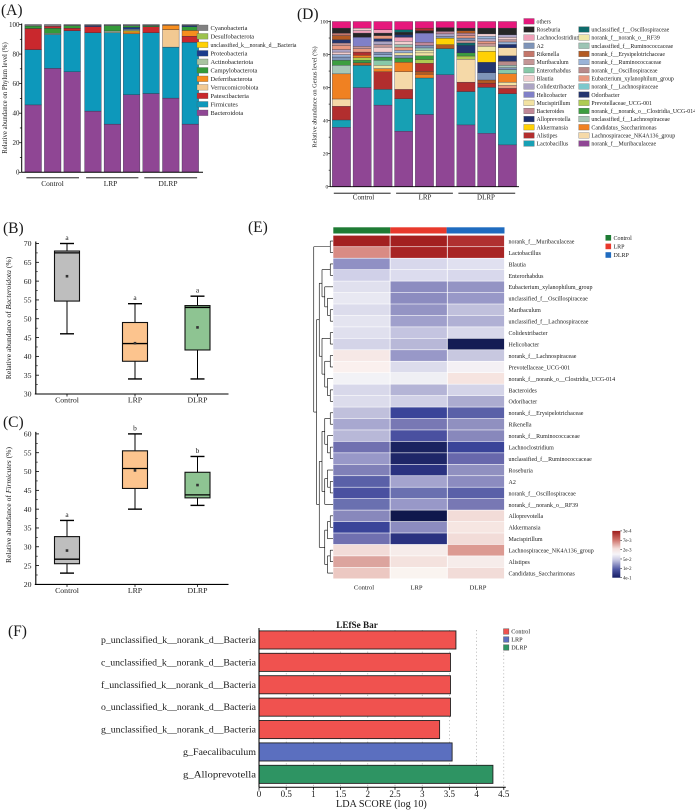 Image resolution: width=695 pixels, height=810 pixels. What do you see at coordinates (627, 560) in the screenshot?
I see `svg-text: 5e-2` at bounding box center [627, 560].